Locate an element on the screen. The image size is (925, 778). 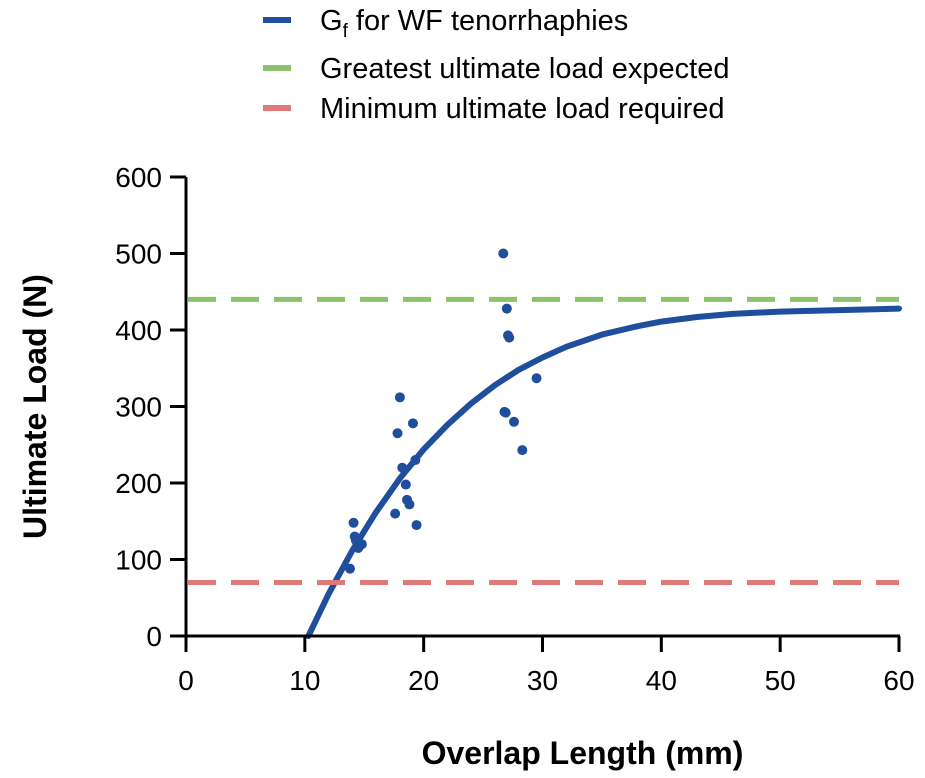
legend-label-fit: Gf for WF tenorrhaphies is located at coordinates (474, 23).